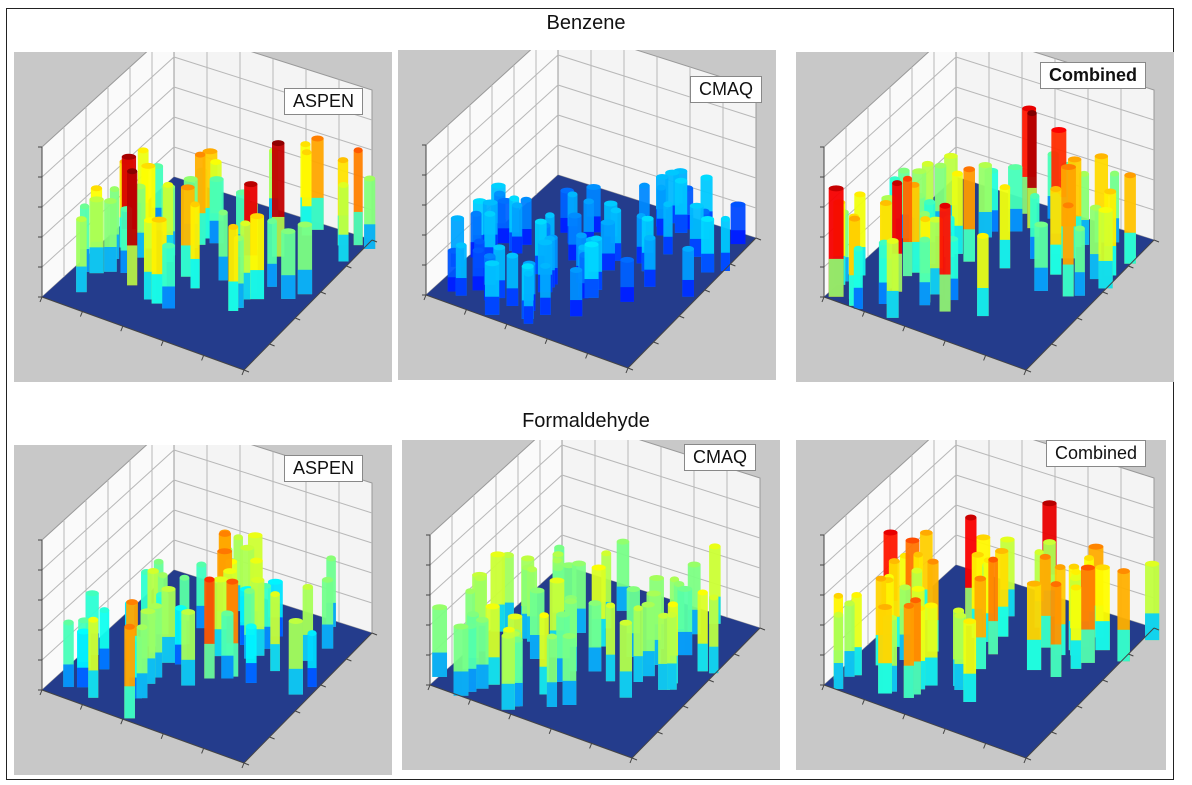 The image size is (1192, 785). I want to click on panel-formaldehyde-cmaq: CMAQ, so click(591, 605).